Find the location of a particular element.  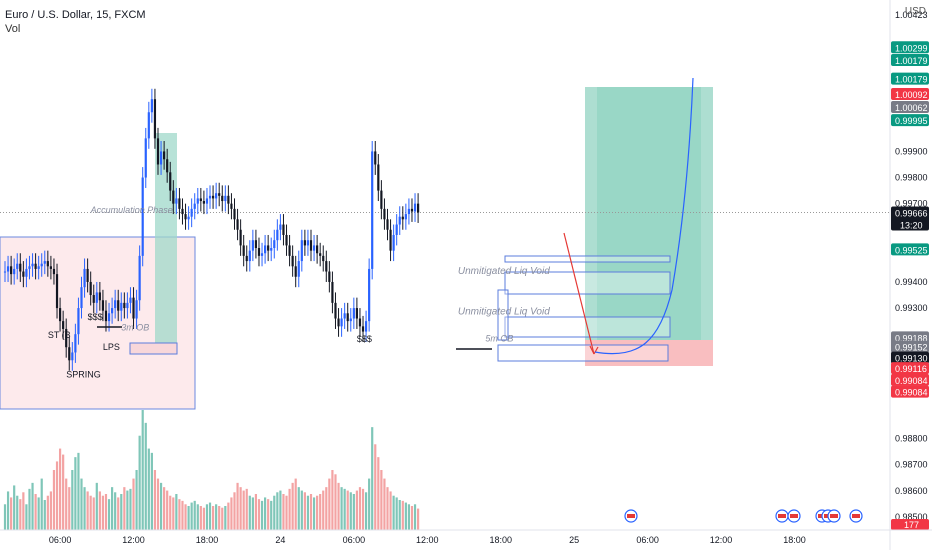

liq-void-box is located at coordinates (583, 353).